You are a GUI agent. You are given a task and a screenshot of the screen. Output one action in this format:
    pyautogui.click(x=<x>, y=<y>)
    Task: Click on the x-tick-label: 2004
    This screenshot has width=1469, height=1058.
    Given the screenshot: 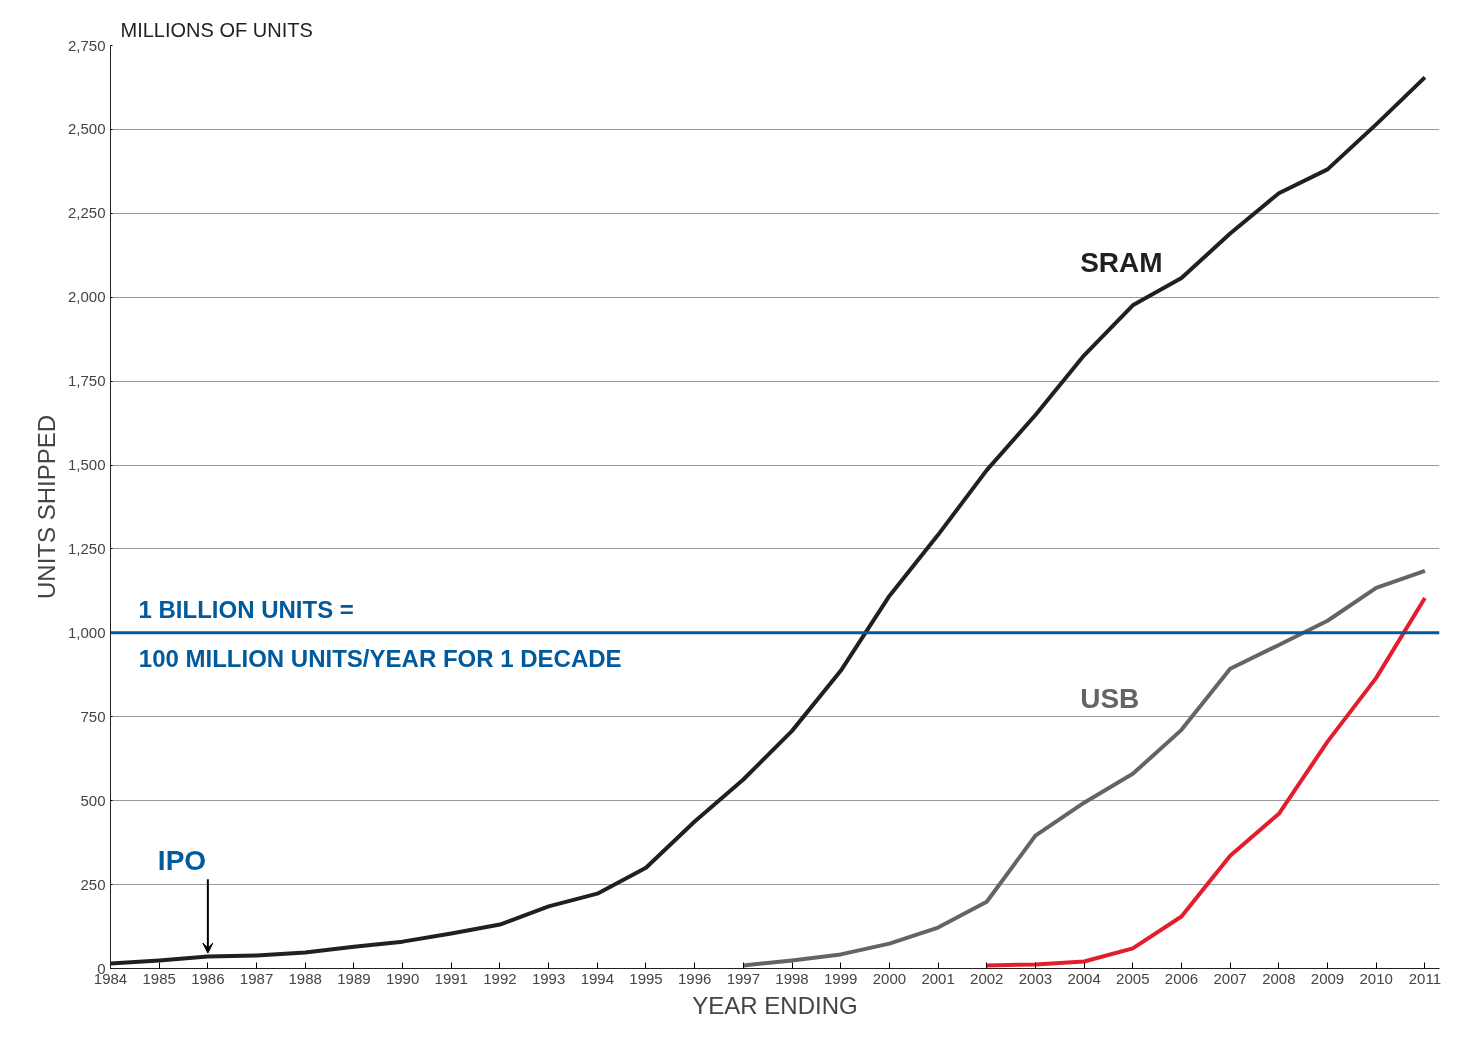 What is the action you would take?
    pyautogui.click(x=1084, y=978)
    